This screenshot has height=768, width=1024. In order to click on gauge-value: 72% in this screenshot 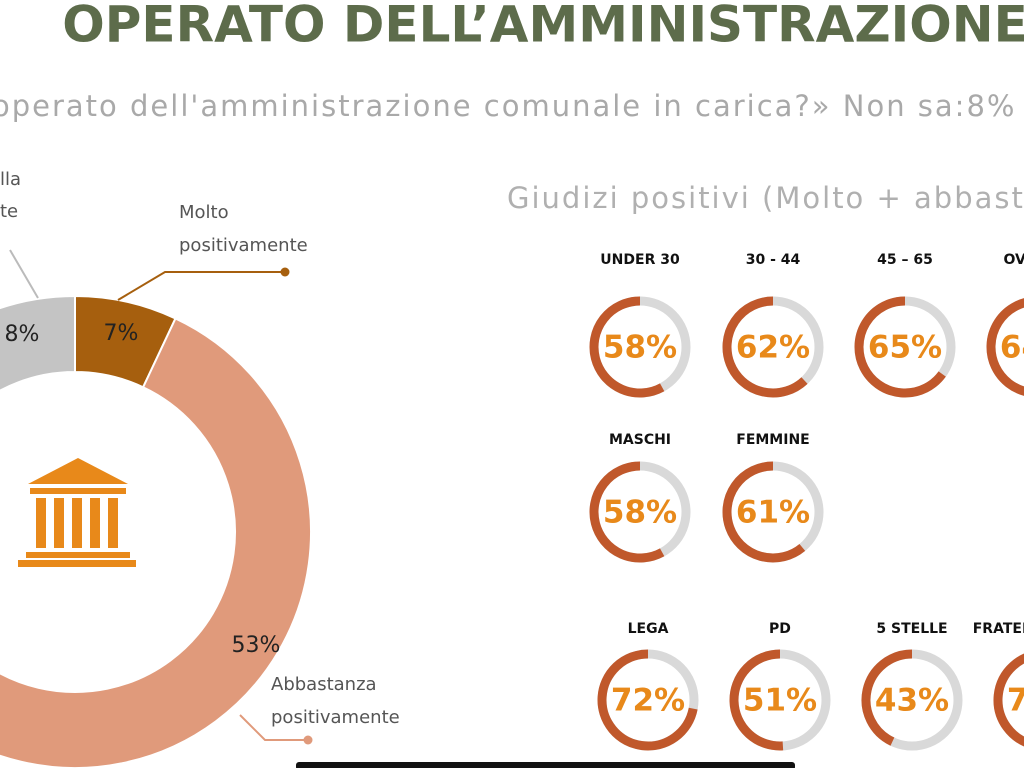, I will do `click(648, 701)`.